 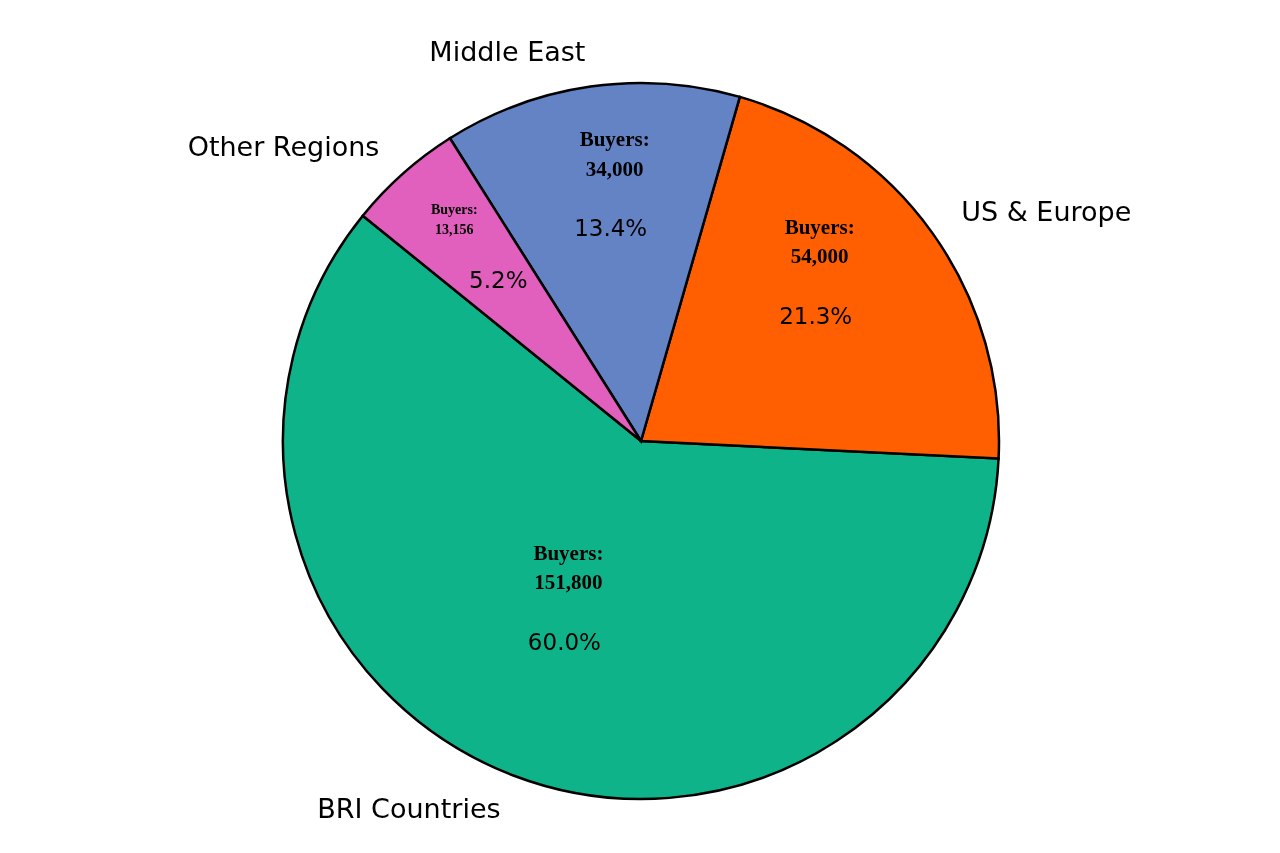 What do you see at coordinates (479, 248) in the screenshot?
I see `text: Buyers: 13,156 5.2%` at bounding box center [479, 248].